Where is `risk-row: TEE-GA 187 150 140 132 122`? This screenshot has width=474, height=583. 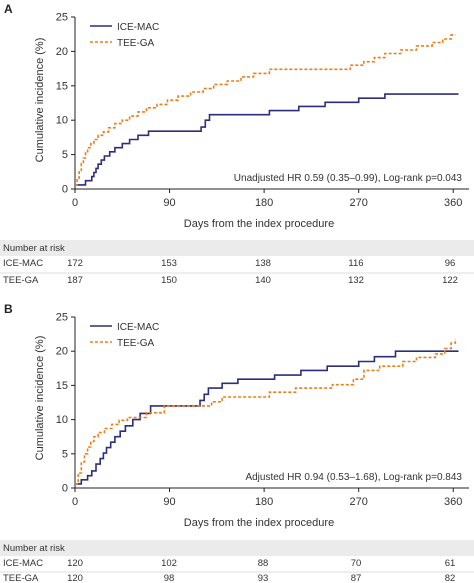 risk-row: TEE-GA 187 150 140 132 122 is located at coordinates (230, 280).